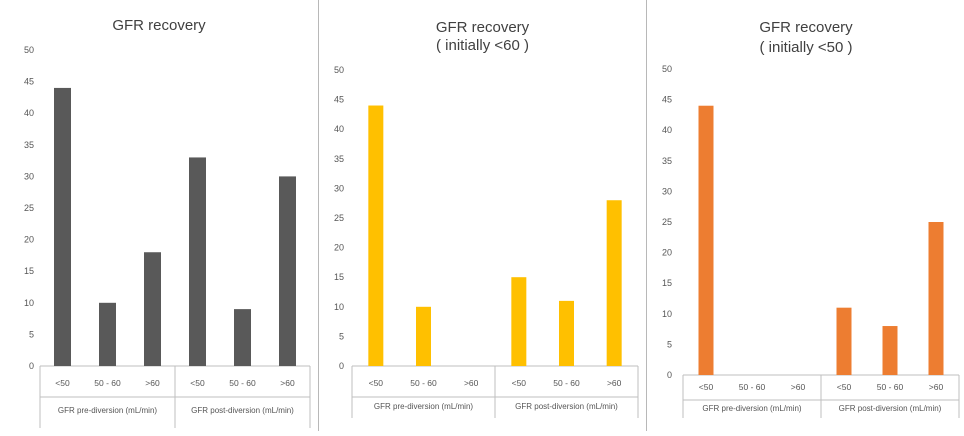 The width and height of the screenshot is (964, 436). Describe the element at coordinates (806, 47) in the screenshot. I see `chart-title-line: ( initially <50 )` at that location.